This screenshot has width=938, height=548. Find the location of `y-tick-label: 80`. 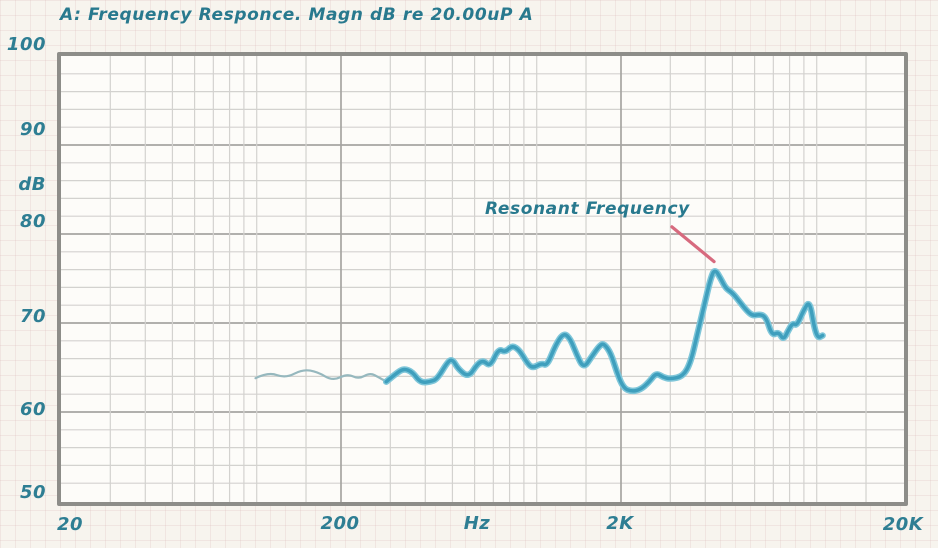

y-tick-label: 80 is located at coordinates (32, 221).